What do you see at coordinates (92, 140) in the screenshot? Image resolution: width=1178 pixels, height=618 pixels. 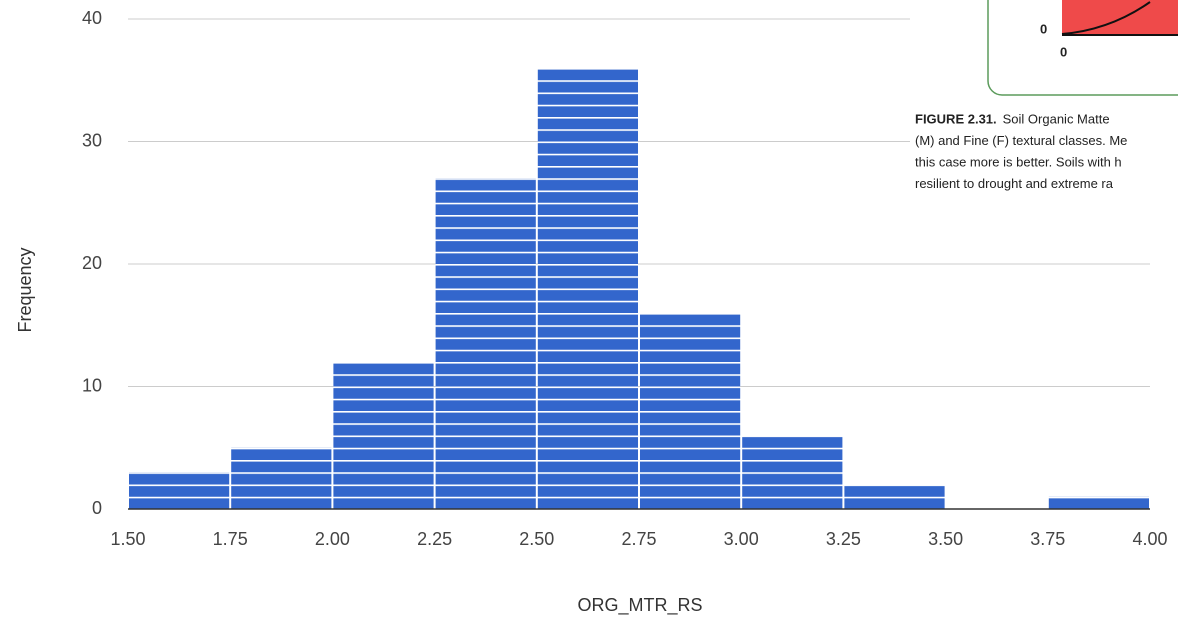 I see `y-tick-label: 30` at bounding box center [92, 140].